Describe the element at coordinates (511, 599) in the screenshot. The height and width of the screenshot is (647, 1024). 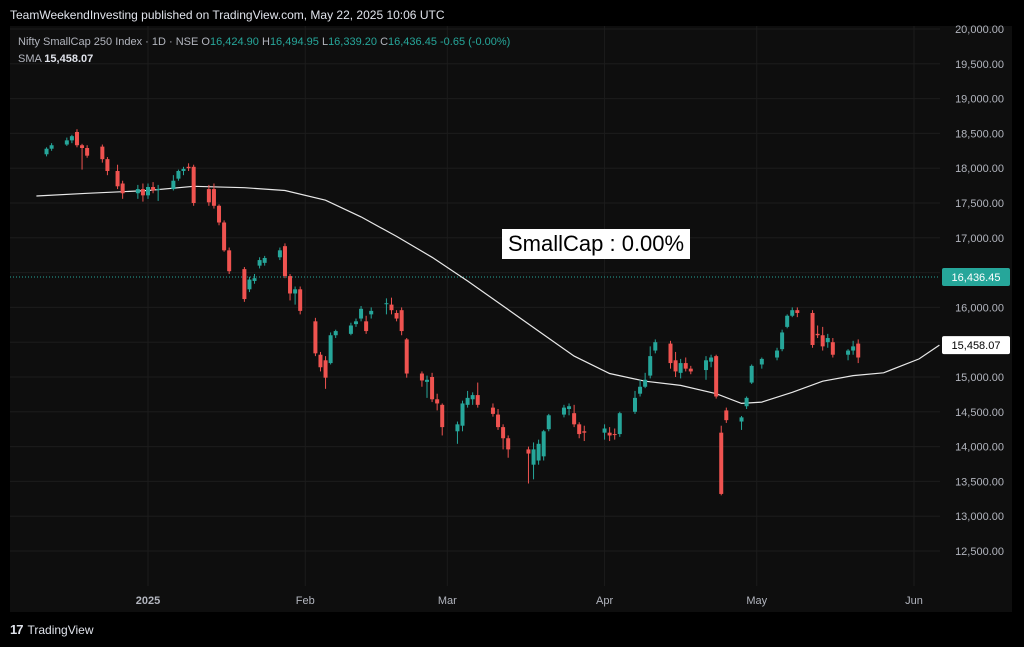
I see `time-axis` at that location.